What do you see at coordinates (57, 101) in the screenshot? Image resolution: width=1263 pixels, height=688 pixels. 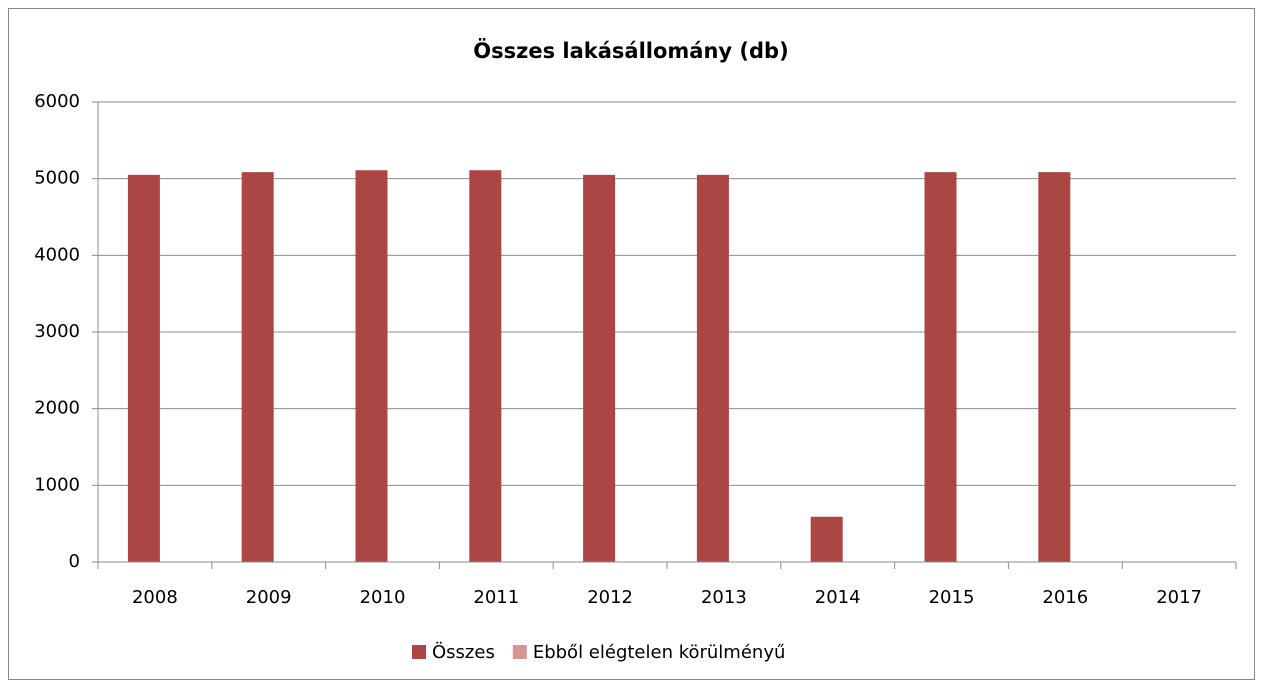 I see `y-tick-label: 6000` at bounding box center [57, 101].